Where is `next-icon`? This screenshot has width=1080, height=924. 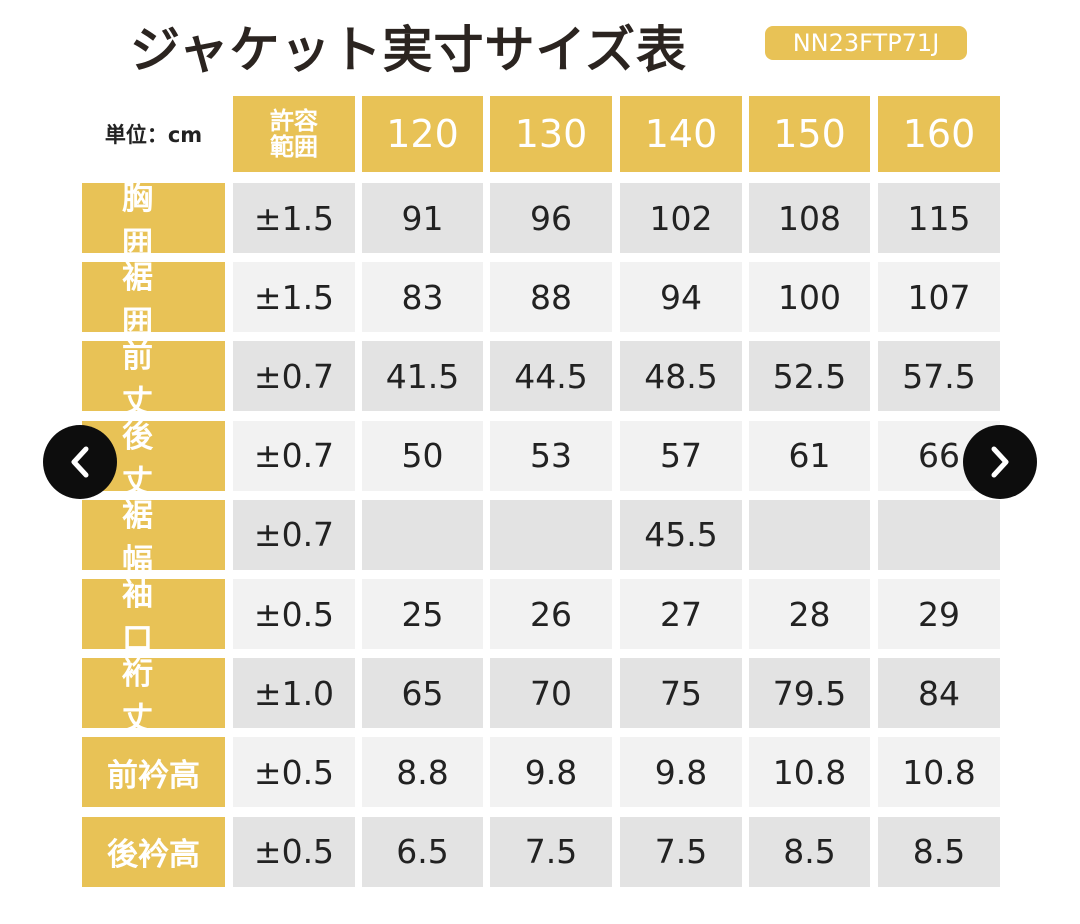 next-icon is located at coordinates (1000, 462).